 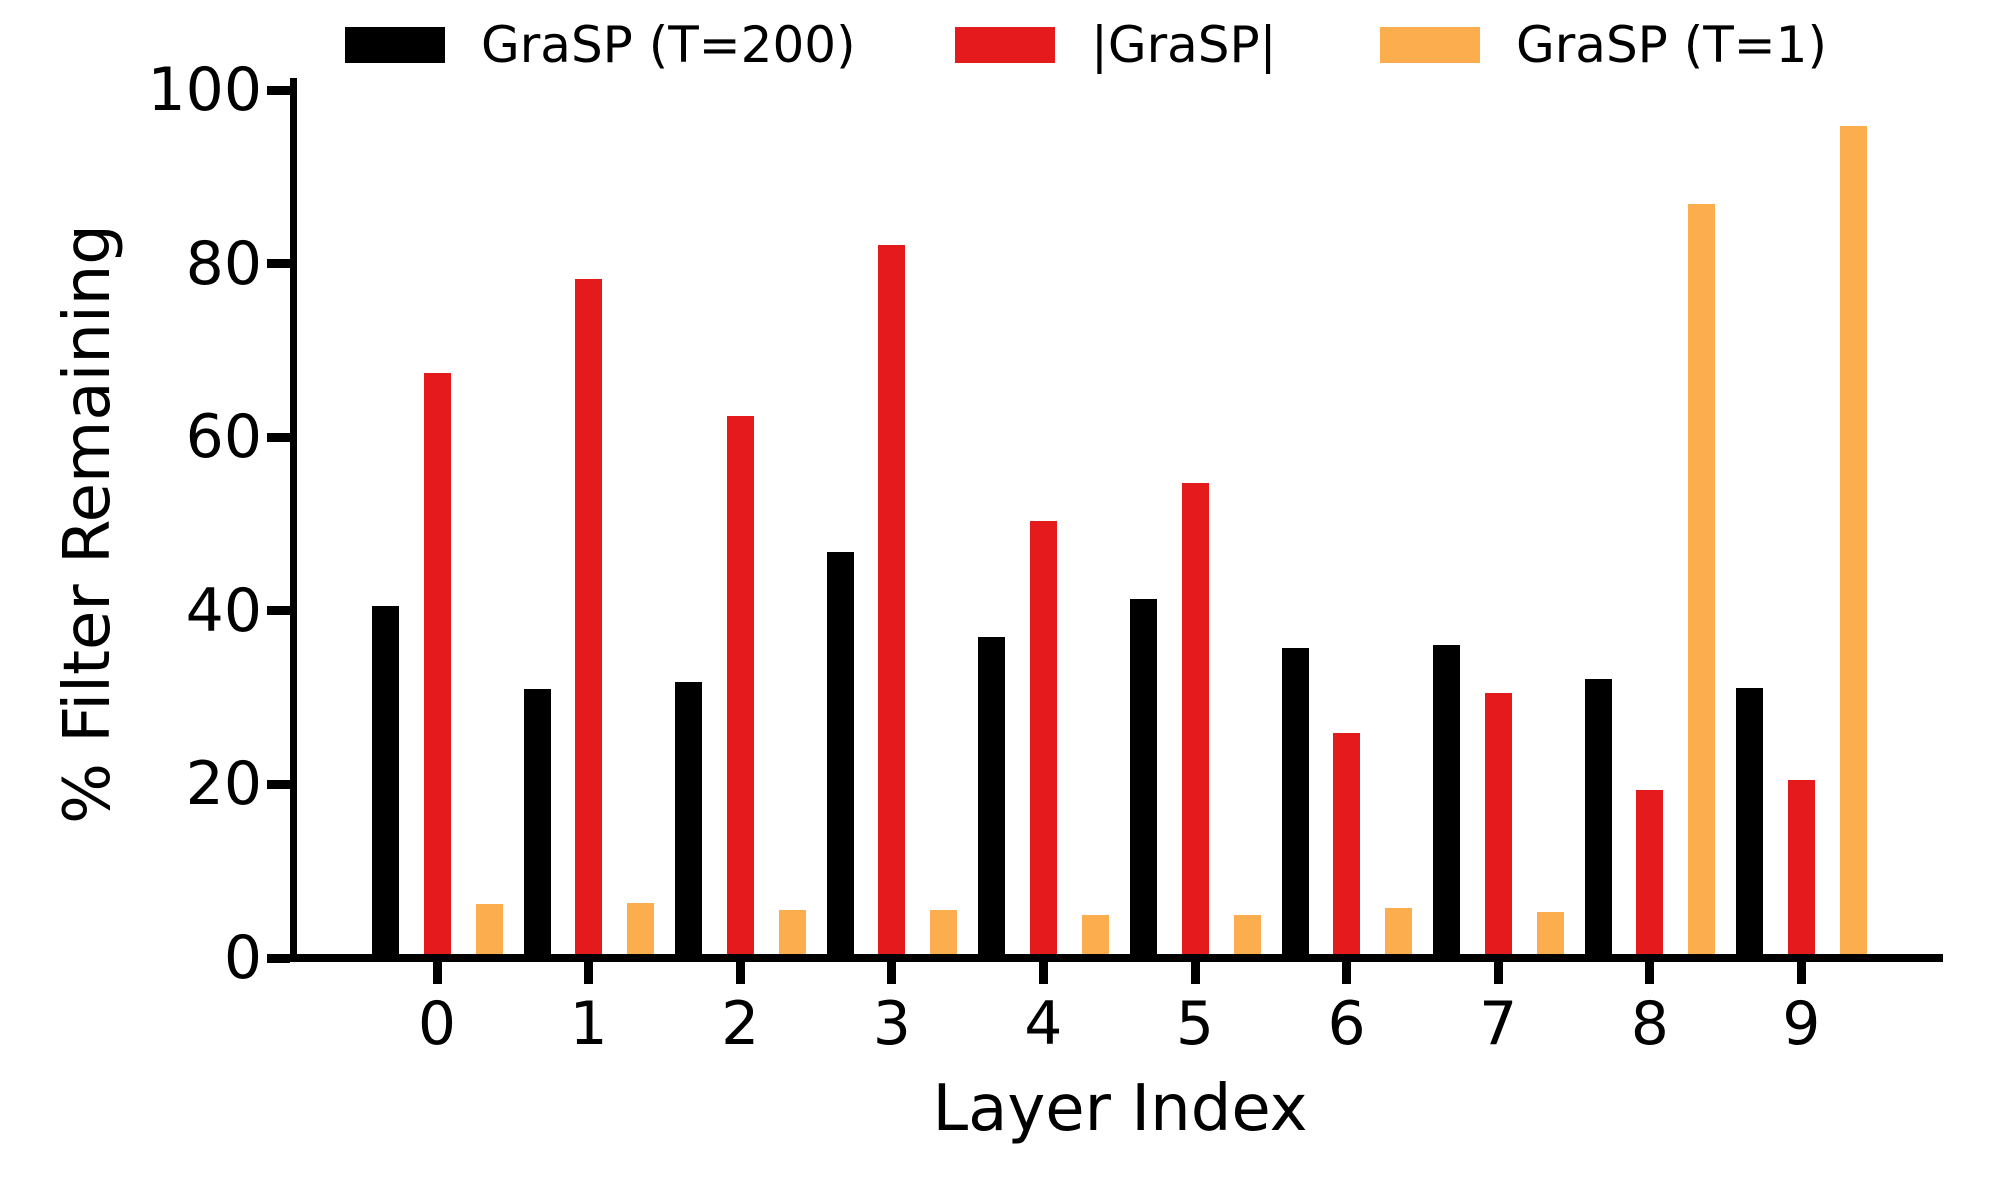 What do you see at coordinates (641, 930) in the screenshot?
I see `bar-series2-layer1` at bounding box center [641, 930].